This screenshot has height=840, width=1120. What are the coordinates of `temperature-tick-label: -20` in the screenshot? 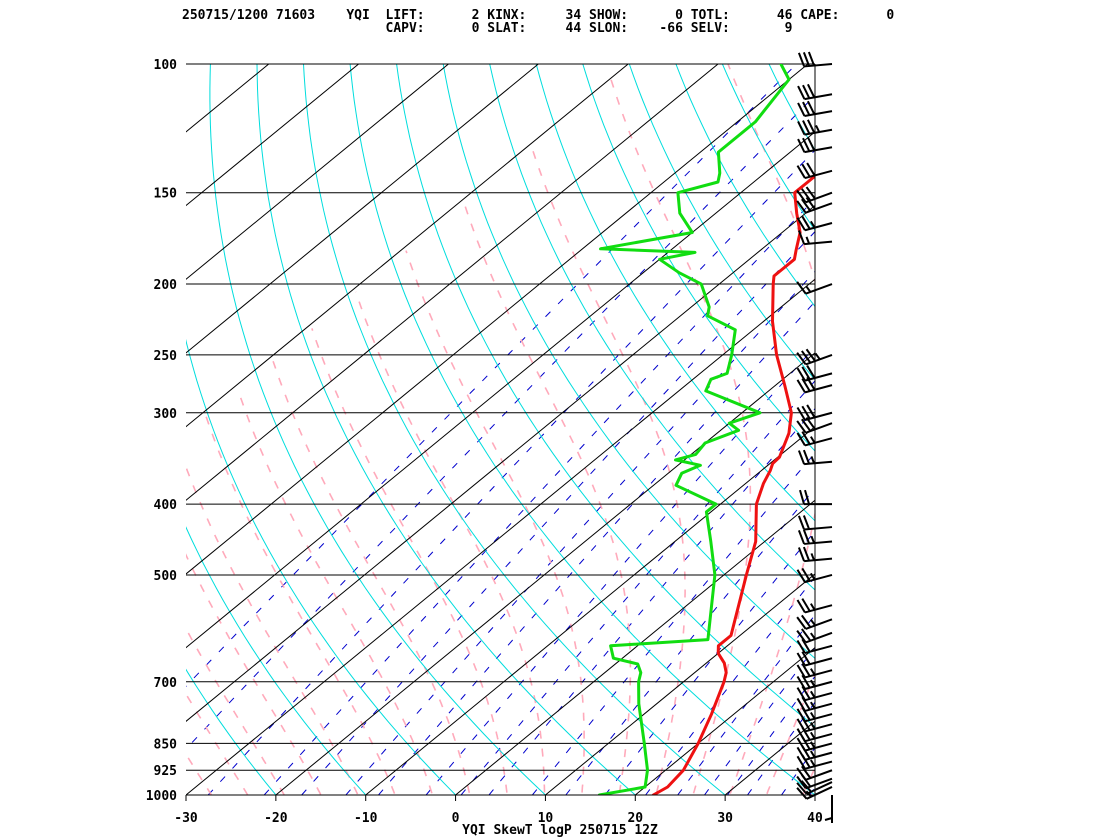 It's located at (276, 818).